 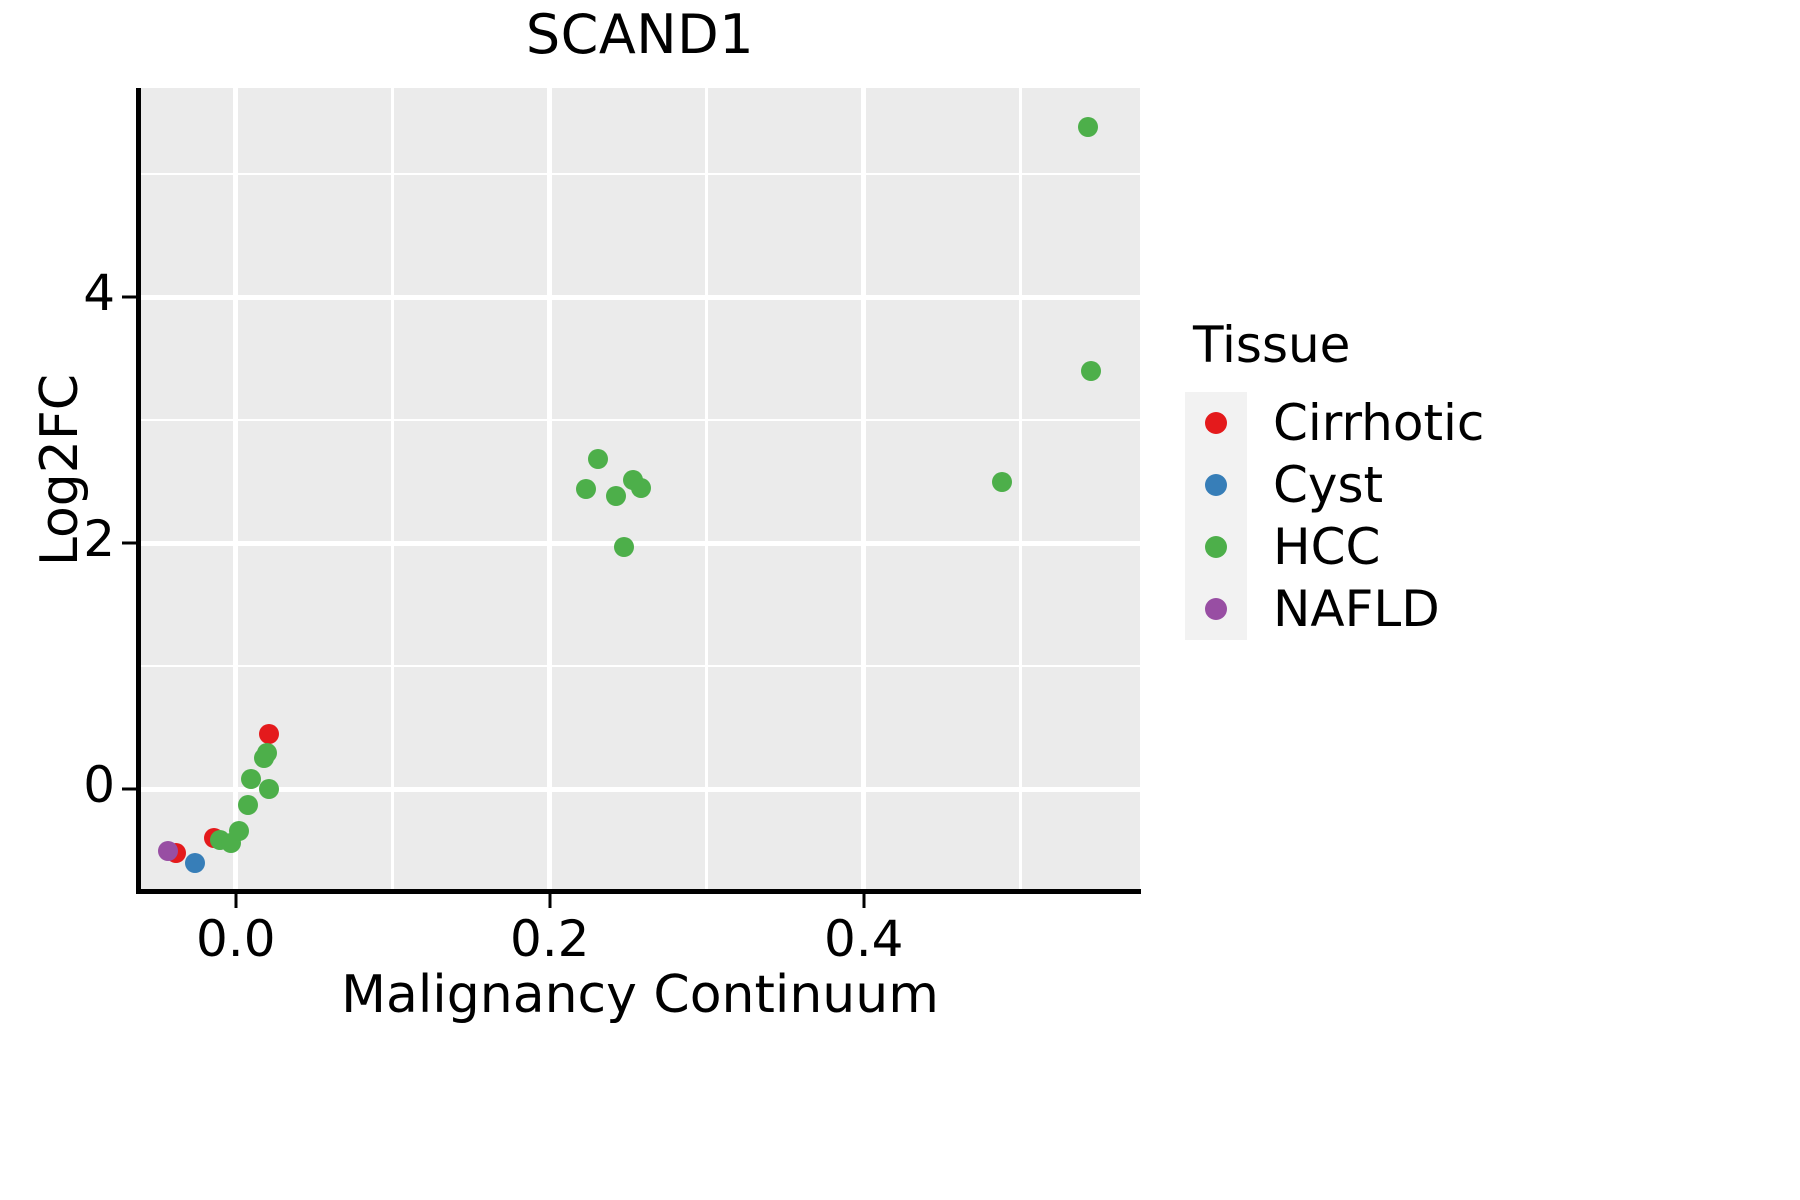 What do you see at coordinates (863, 939) in the screenshot?
I see `x-axis-tick-label: 0.4` at bounding box center [863, 939].